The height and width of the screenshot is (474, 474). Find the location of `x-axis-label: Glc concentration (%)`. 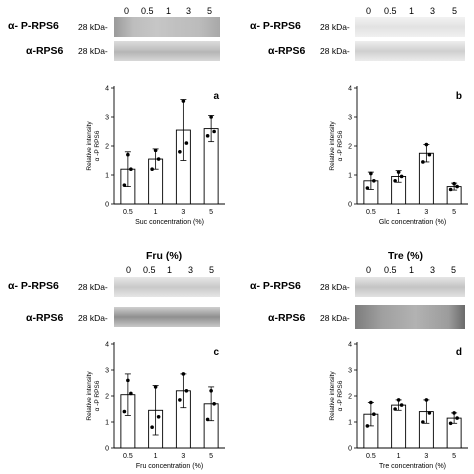

x-axis-label: Glc concentration (%) is located at coordinates (412, 222).